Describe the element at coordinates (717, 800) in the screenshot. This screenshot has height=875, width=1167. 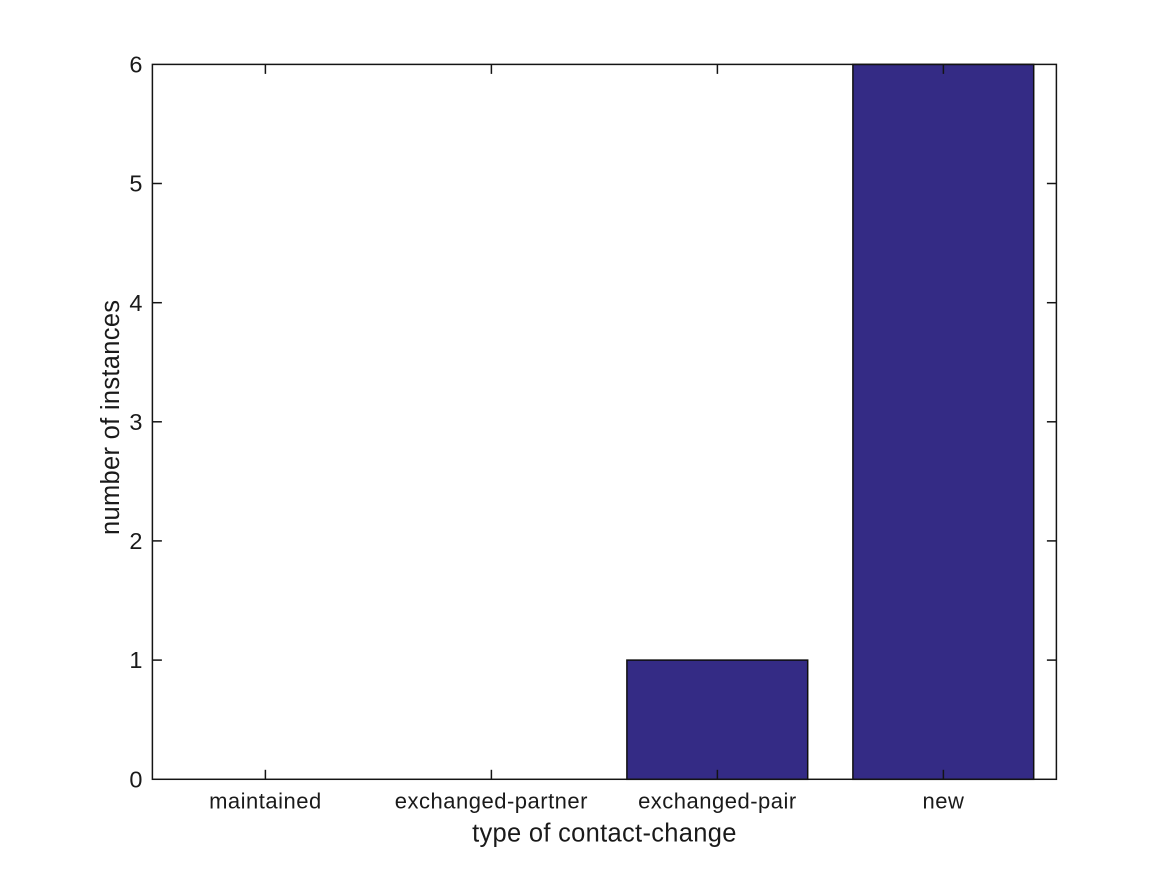
I see `svg-text: exchanged-pair` at that location.